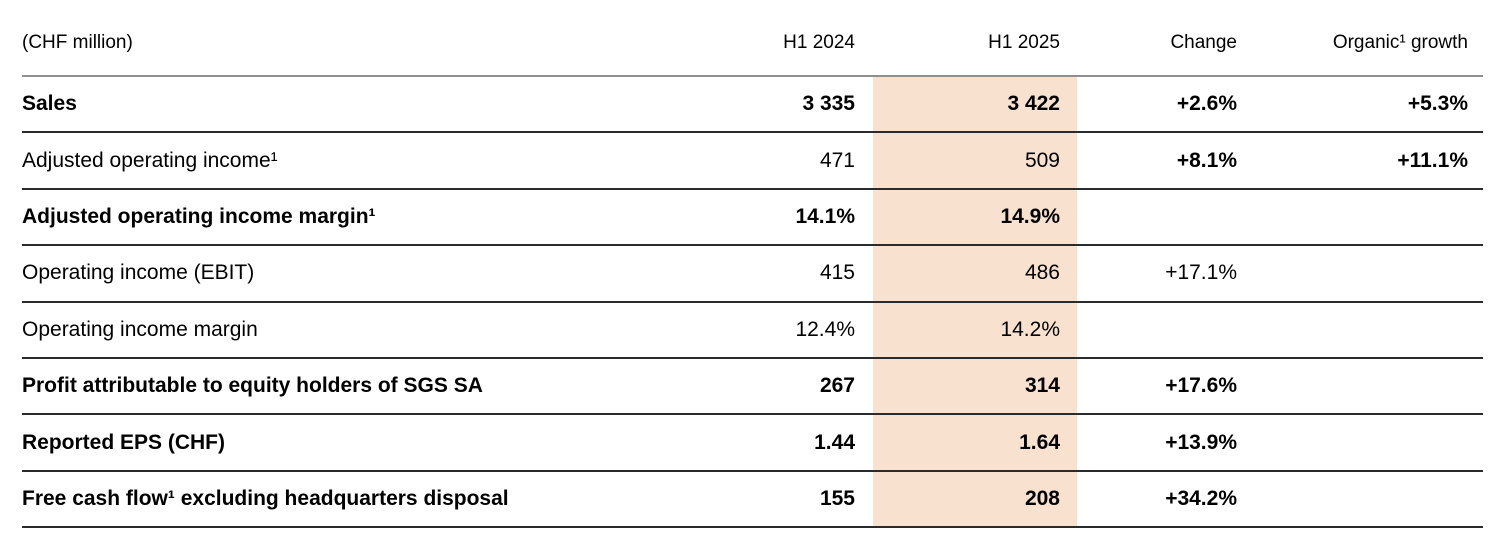 The width and height of the screenshot is (1504, 555). I want to click on cell-change: +2.6%, so click(1206, 104).